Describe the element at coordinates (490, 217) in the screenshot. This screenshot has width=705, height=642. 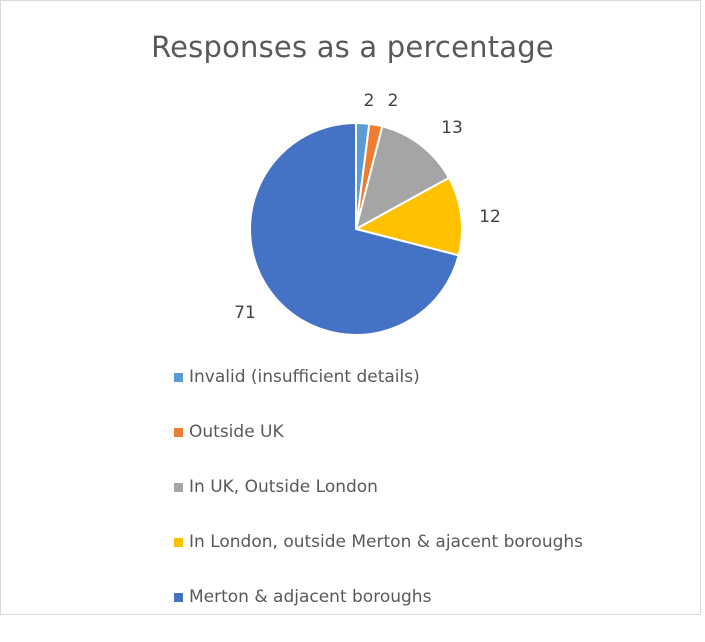
I see `data-label-3: 12` at that location.